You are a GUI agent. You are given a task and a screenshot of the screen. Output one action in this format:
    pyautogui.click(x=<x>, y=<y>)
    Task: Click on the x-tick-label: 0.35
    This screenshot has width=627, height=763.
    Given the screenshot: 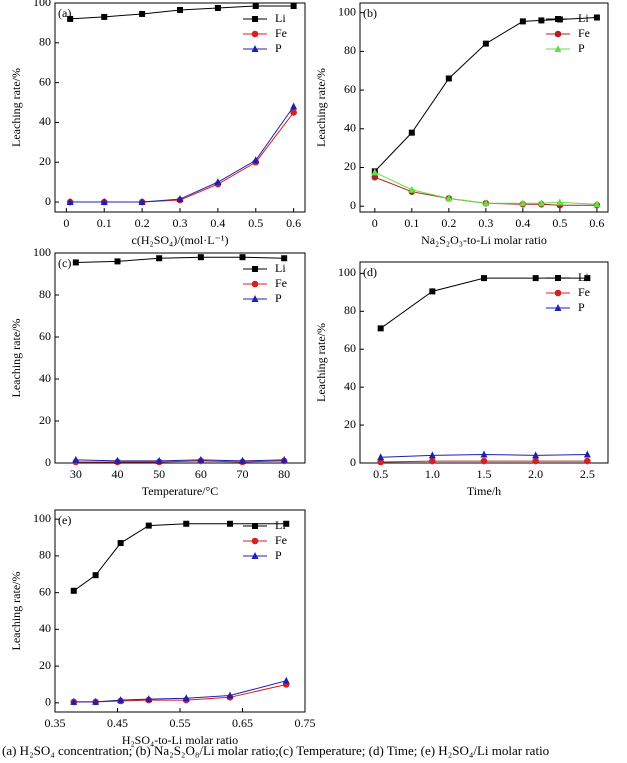 What is the action you would take?
    pyautogui.click(x=55, y=723)
    